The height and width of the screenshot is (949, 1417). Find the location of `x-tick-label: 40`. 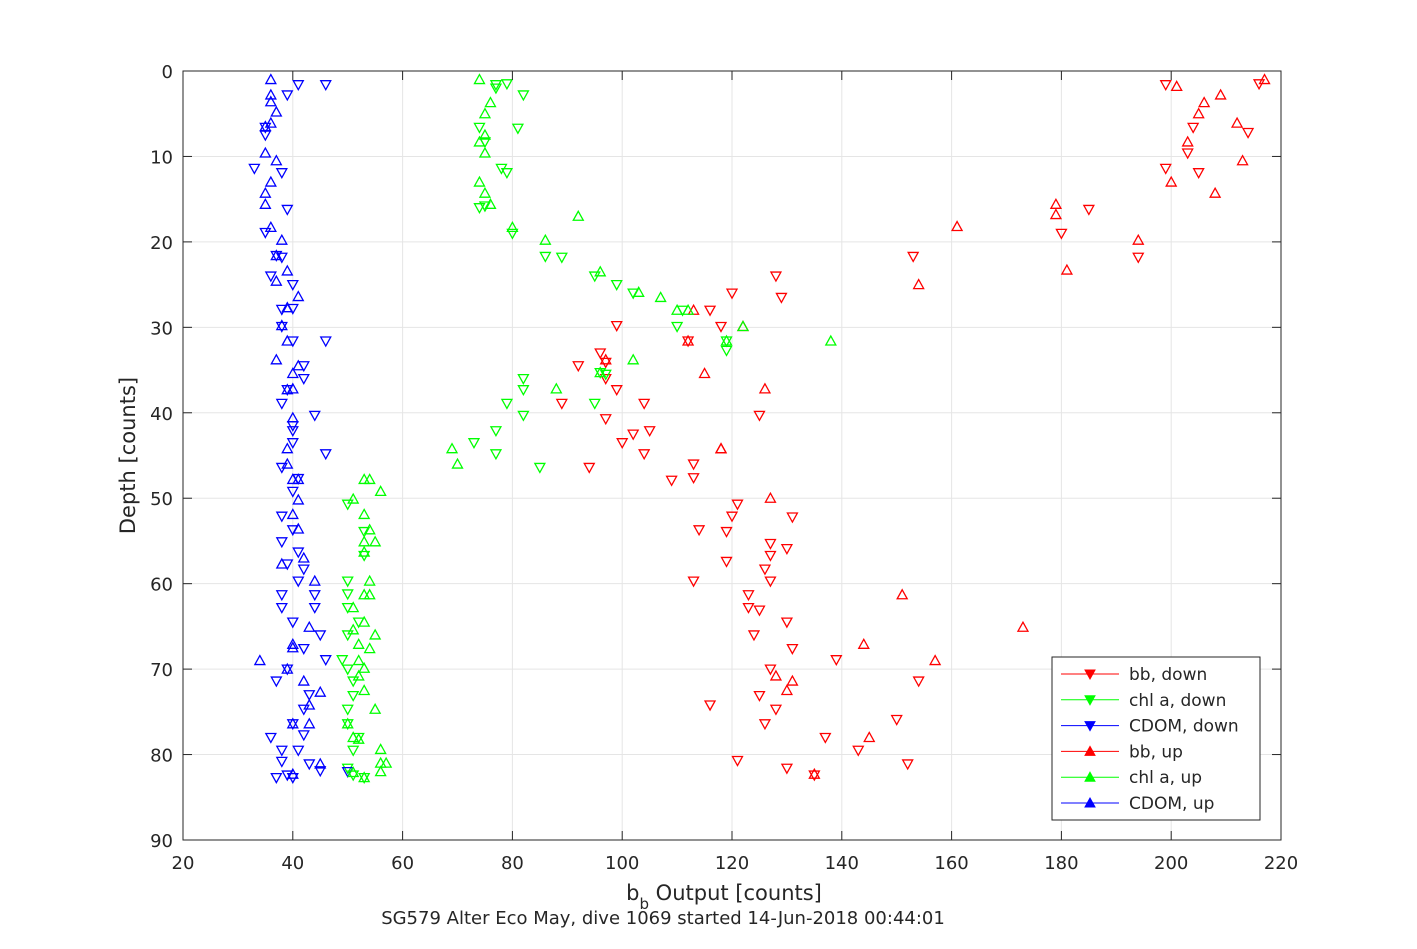

x-tick-label: 40 is located at coordinates (292, 863).